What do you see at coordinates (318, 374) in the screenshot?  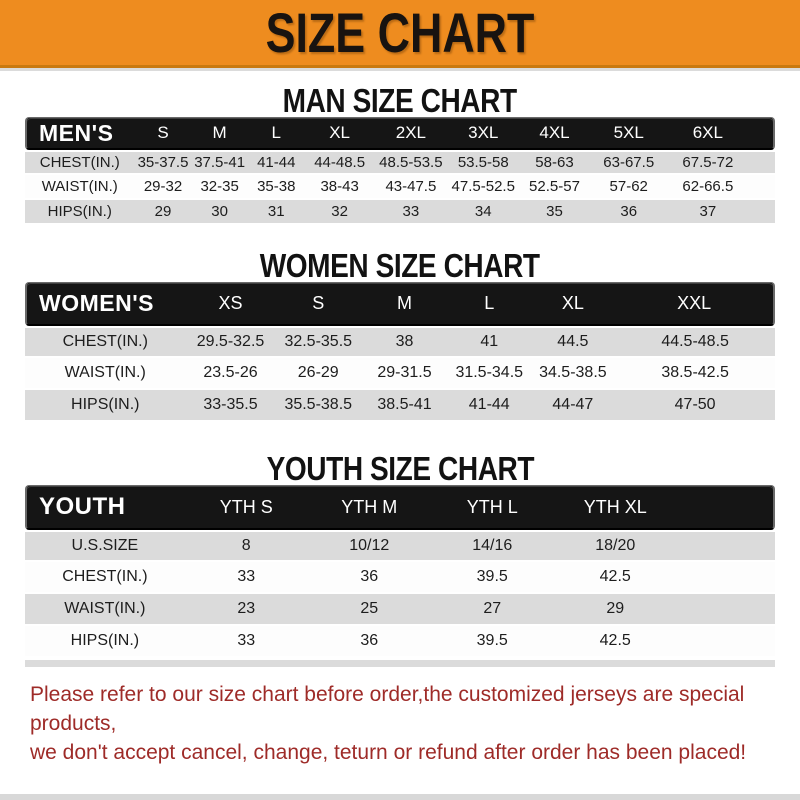 I see `size-value-cell: 26-29` at bounding box center [318, 374].